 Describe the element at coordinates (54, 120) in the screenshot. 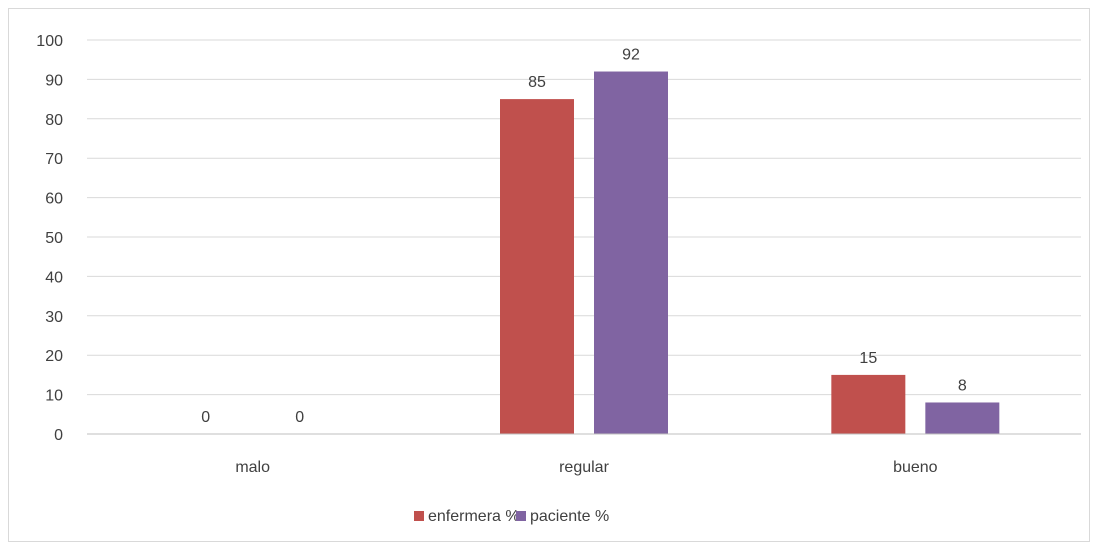

I see `y-tick-label: 80` at that location.